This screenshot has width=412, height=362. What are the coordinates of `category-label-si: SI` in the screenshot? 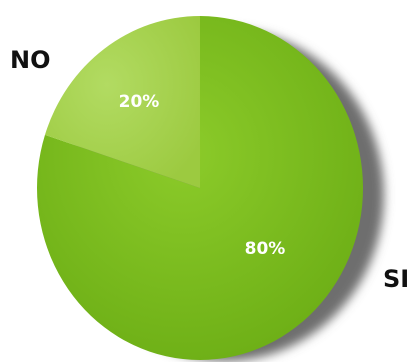 It's located at (396, 279).